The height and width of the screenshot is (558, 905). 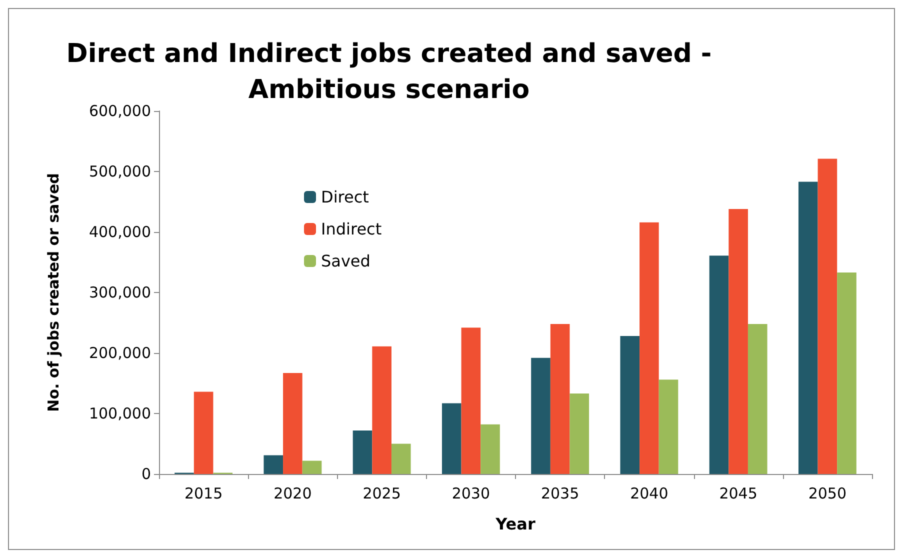 What do you see at coordinates (119, 232) in the screenshot?
I see `y-tick-label: 400,000` at bounding box center [119, 232].